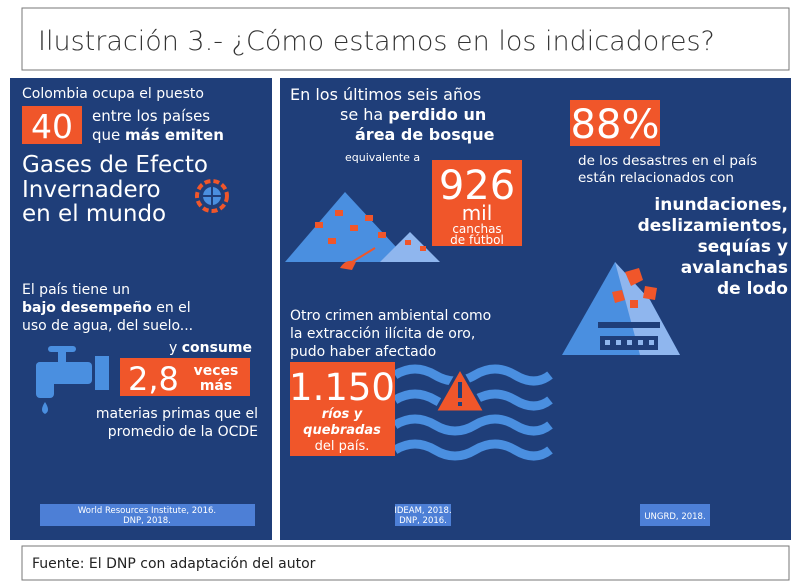 Image resolution: width=799 pixels, height=583 pixels. What do you see at coordinates (385, 94) in the screenshot?
I see `text: En los últimos seis años` at bounding box center [385, 94].